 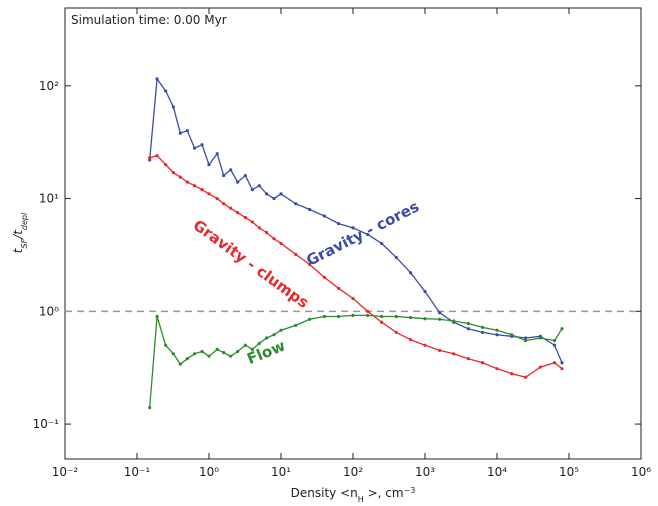 I want to click on label-part: SF, so click(x=24, y=243).